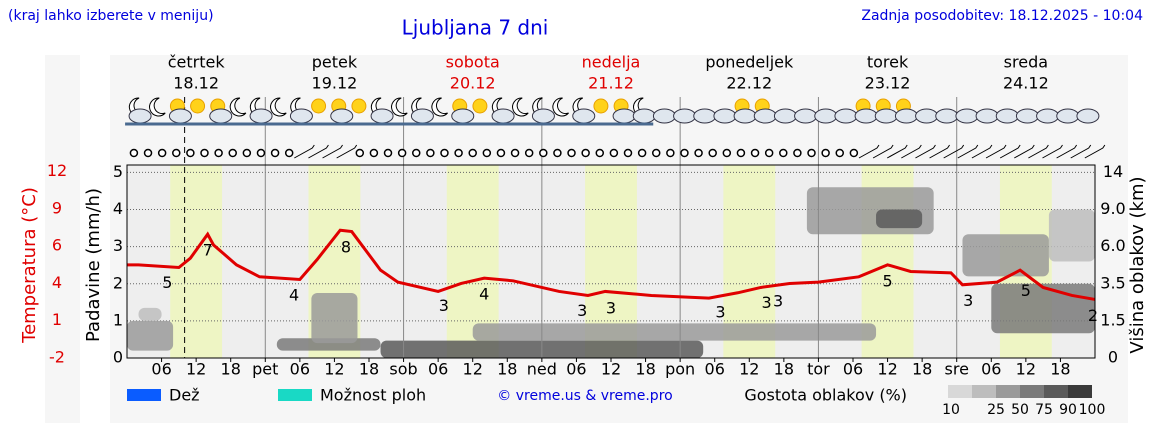 The height and width of the screenshot is (443, 1152). I want to click on temp-tick-label: -2, so click(57, 357).